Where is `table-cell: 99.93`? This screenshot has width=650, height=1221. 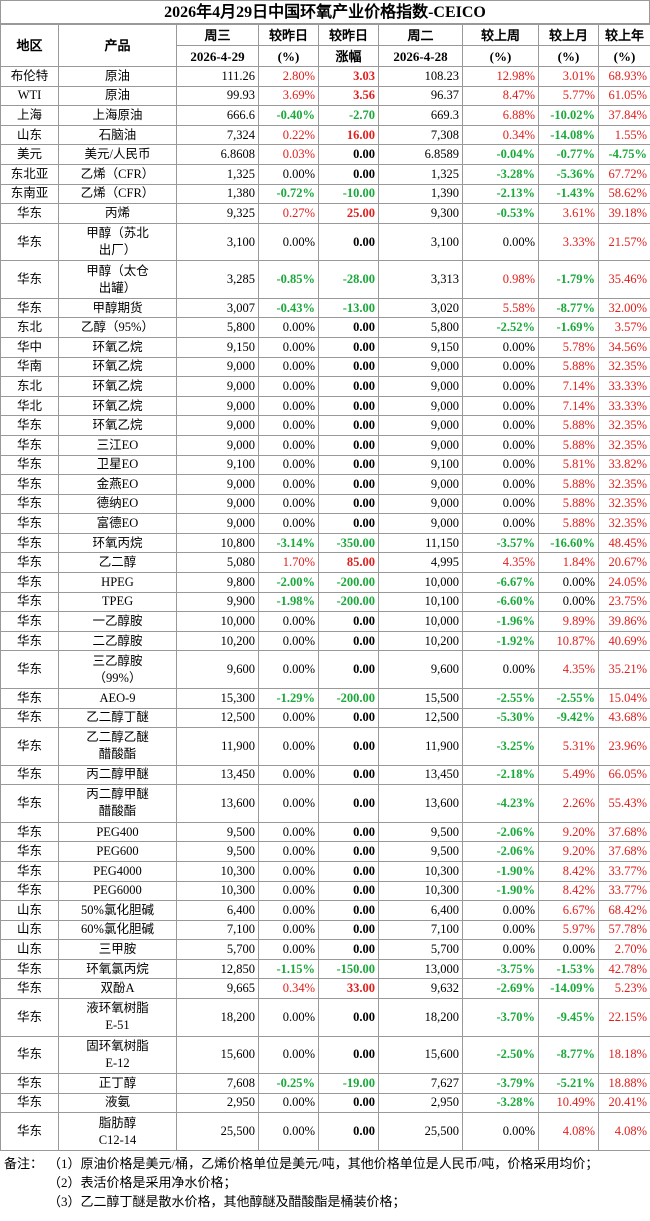 table-cell: 99.93 is located at coordinates (217, 96).